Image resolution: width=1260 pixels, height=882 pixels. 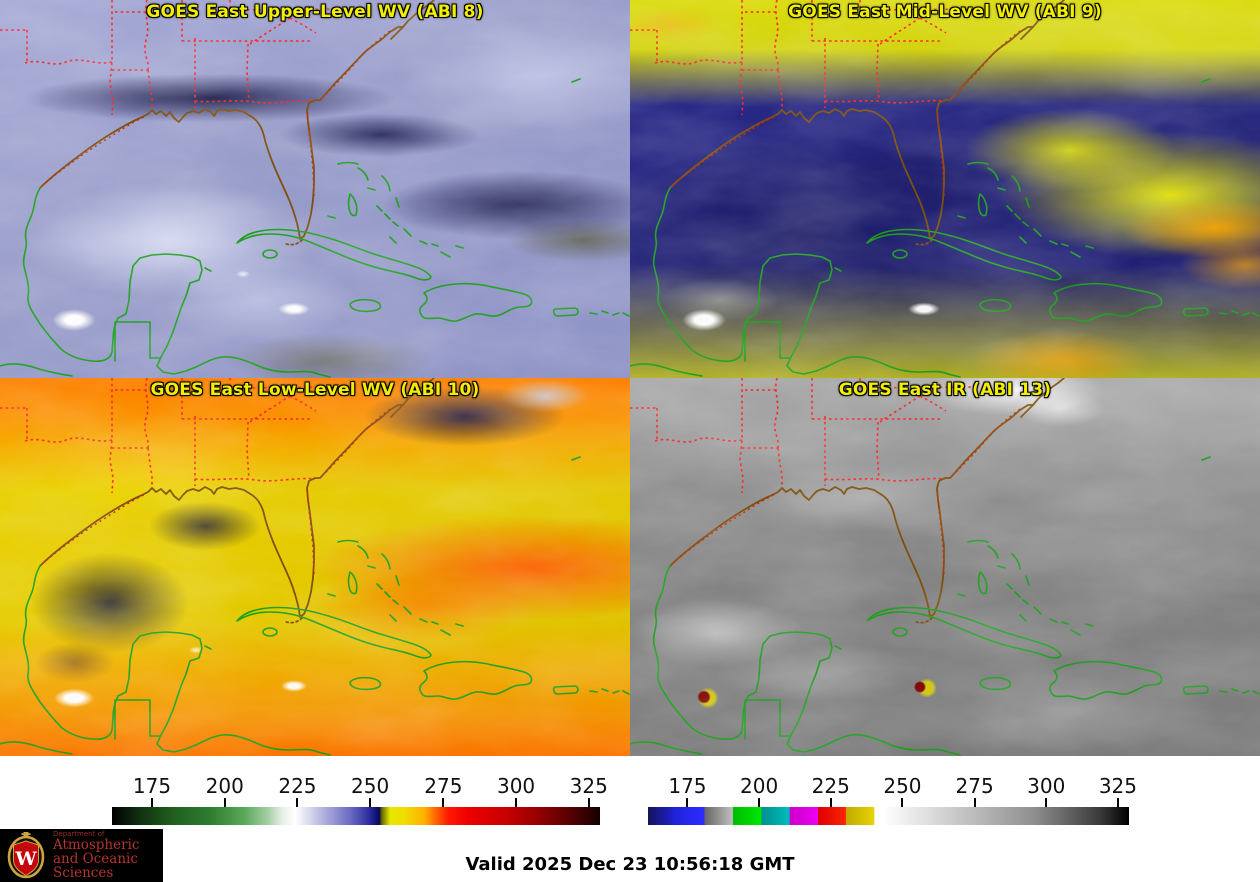 What do you see at coordinates (356, 816) in the screenshot?
I see `wv-colorbar-gradient` at bounding box center [356, 816].